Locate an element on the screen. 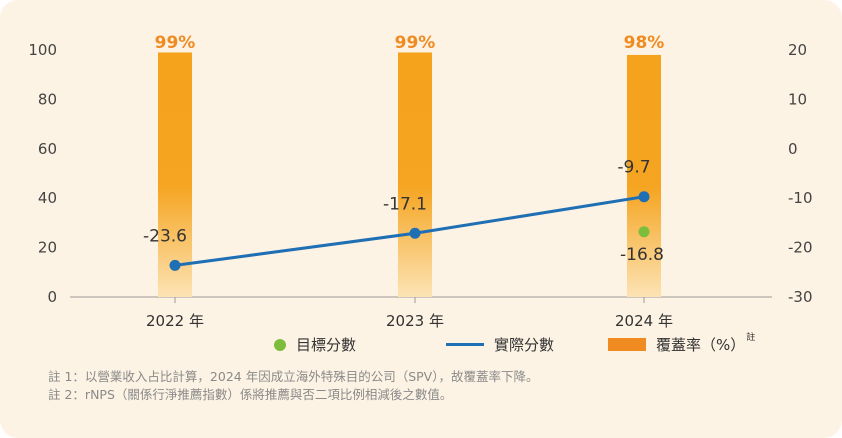 This screenshot has width=842, height=438. x-tick-label: 2022 年 is located at coordinates (175, 321).